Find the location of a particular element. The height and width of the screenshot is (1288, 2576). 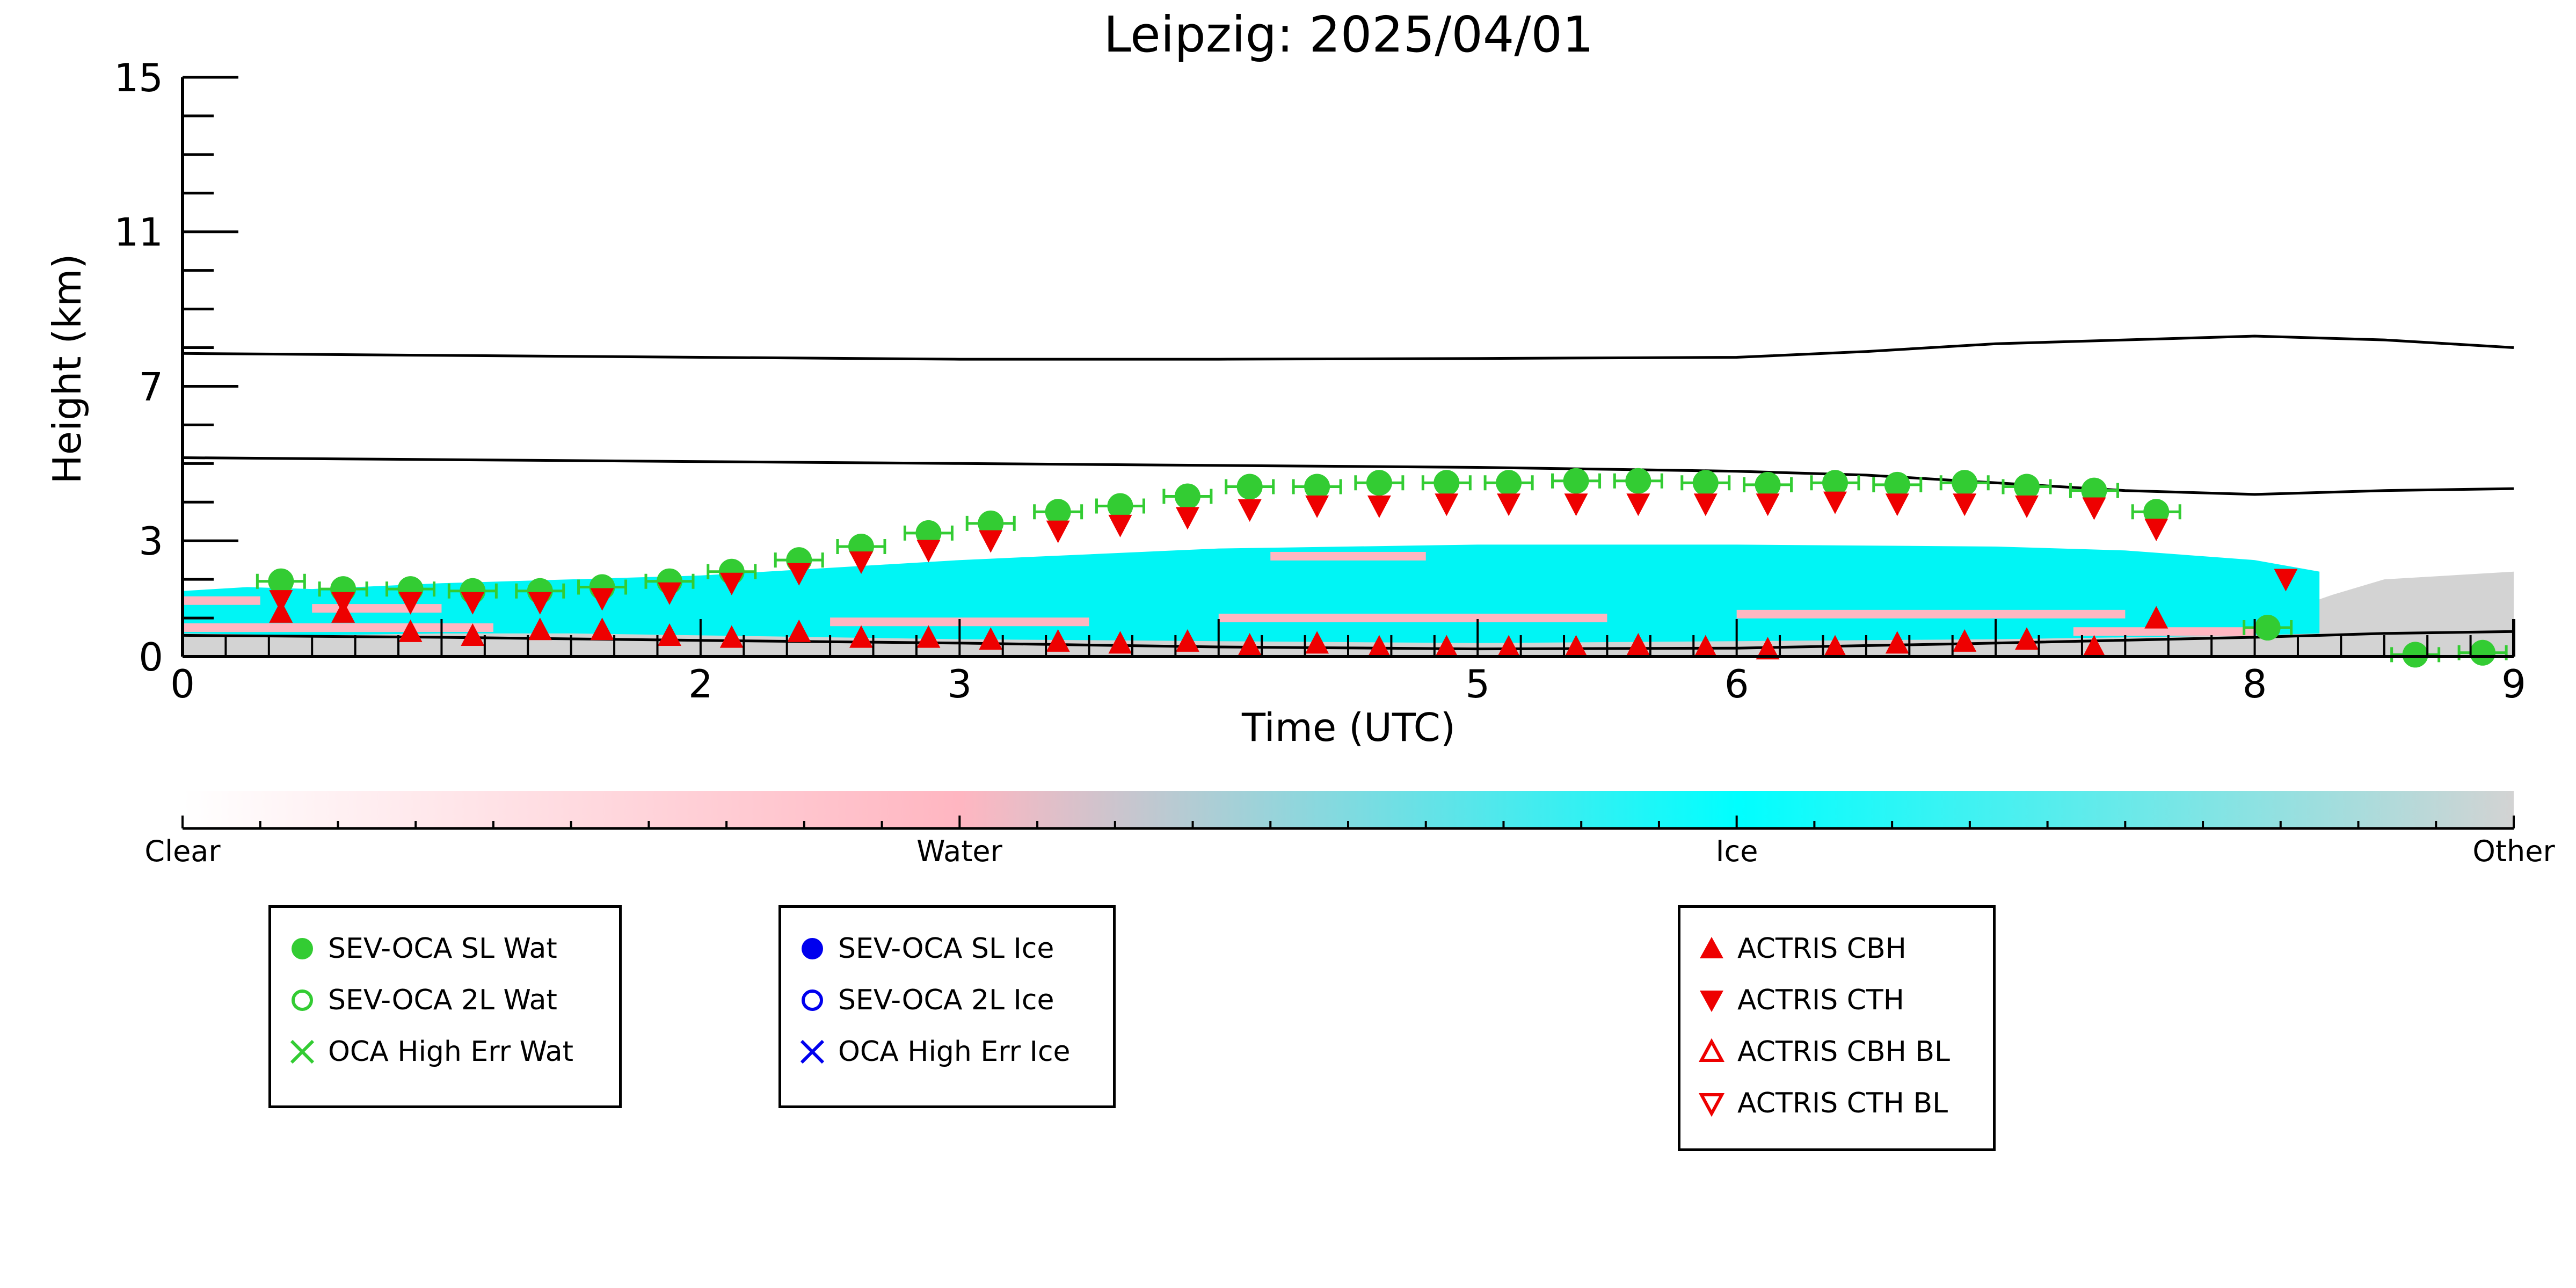

x-tick-label-1: 2 is located at coordinates (700, 684).